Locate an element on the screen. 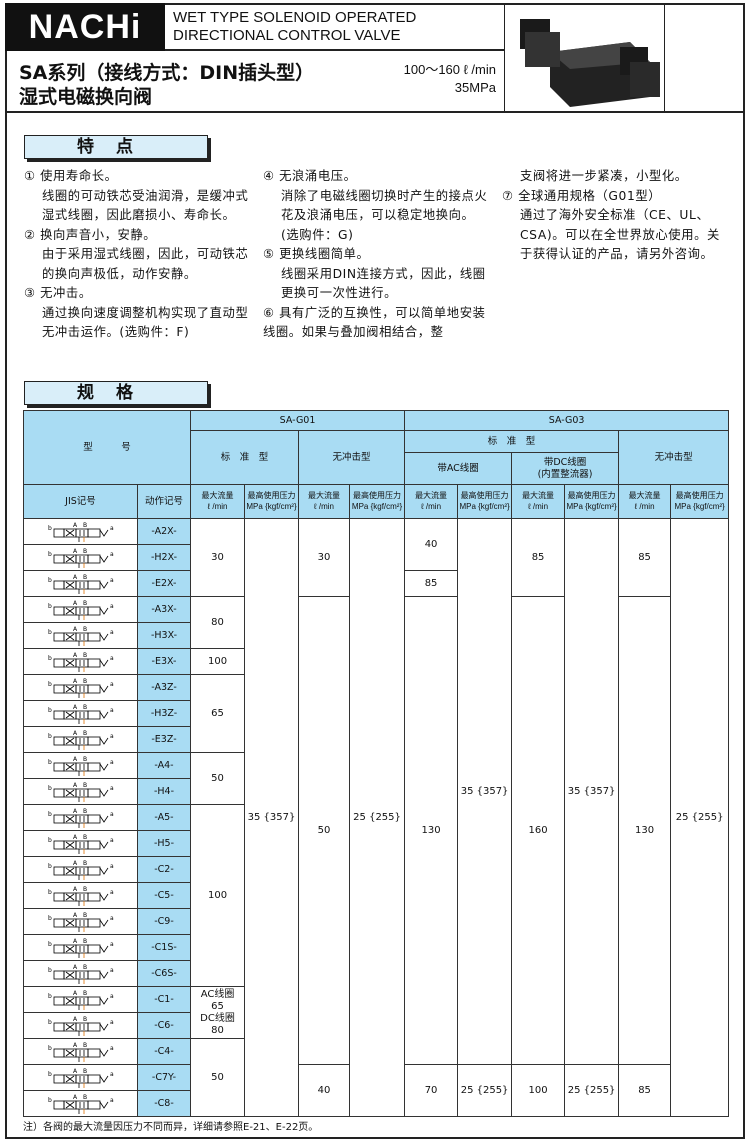  action-code: -H3Z- is located at coordinates (164, 713).